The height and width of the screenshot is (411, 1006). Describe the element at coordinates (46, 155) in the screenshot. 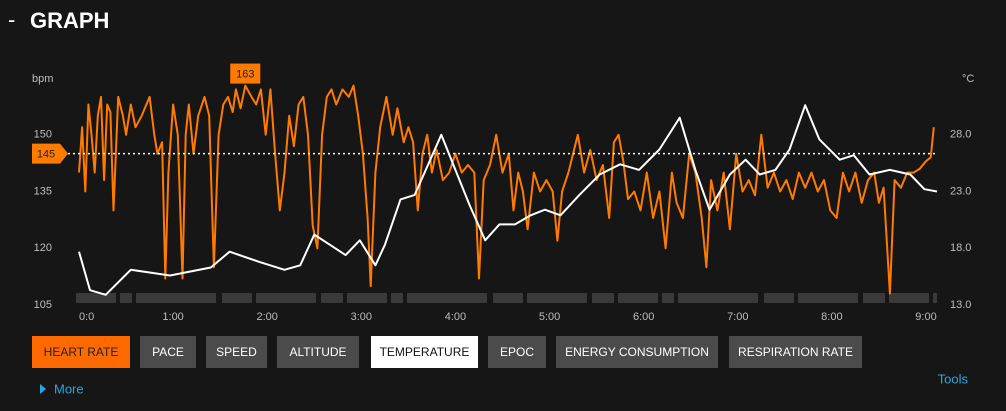

I see `average-label: 145` at that location.